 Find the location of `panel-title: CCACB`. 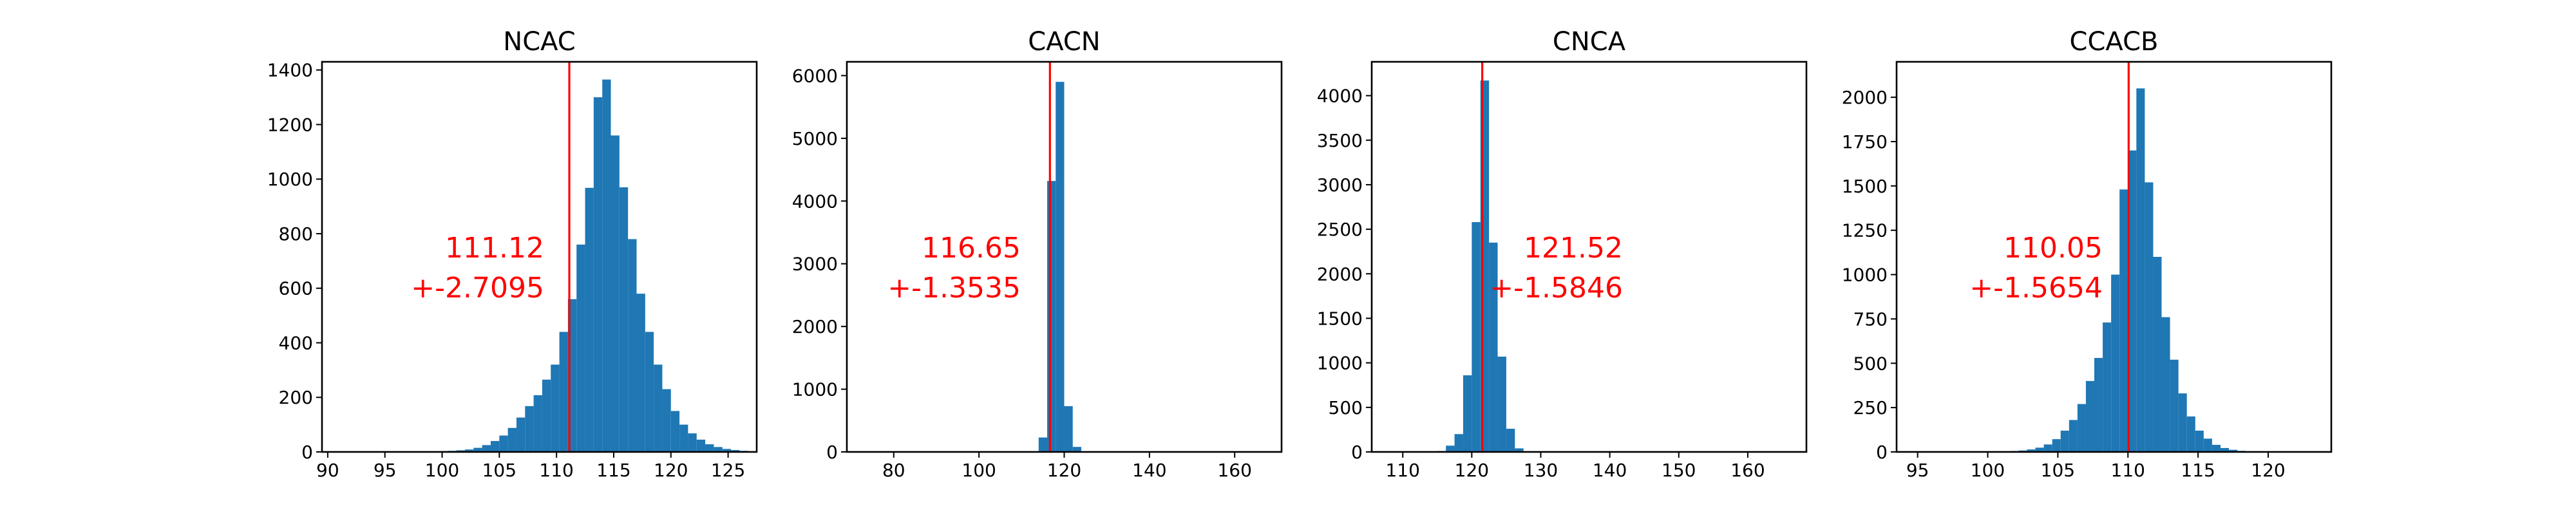

panel-title: CCACB is located at coordinates (2114, 42).